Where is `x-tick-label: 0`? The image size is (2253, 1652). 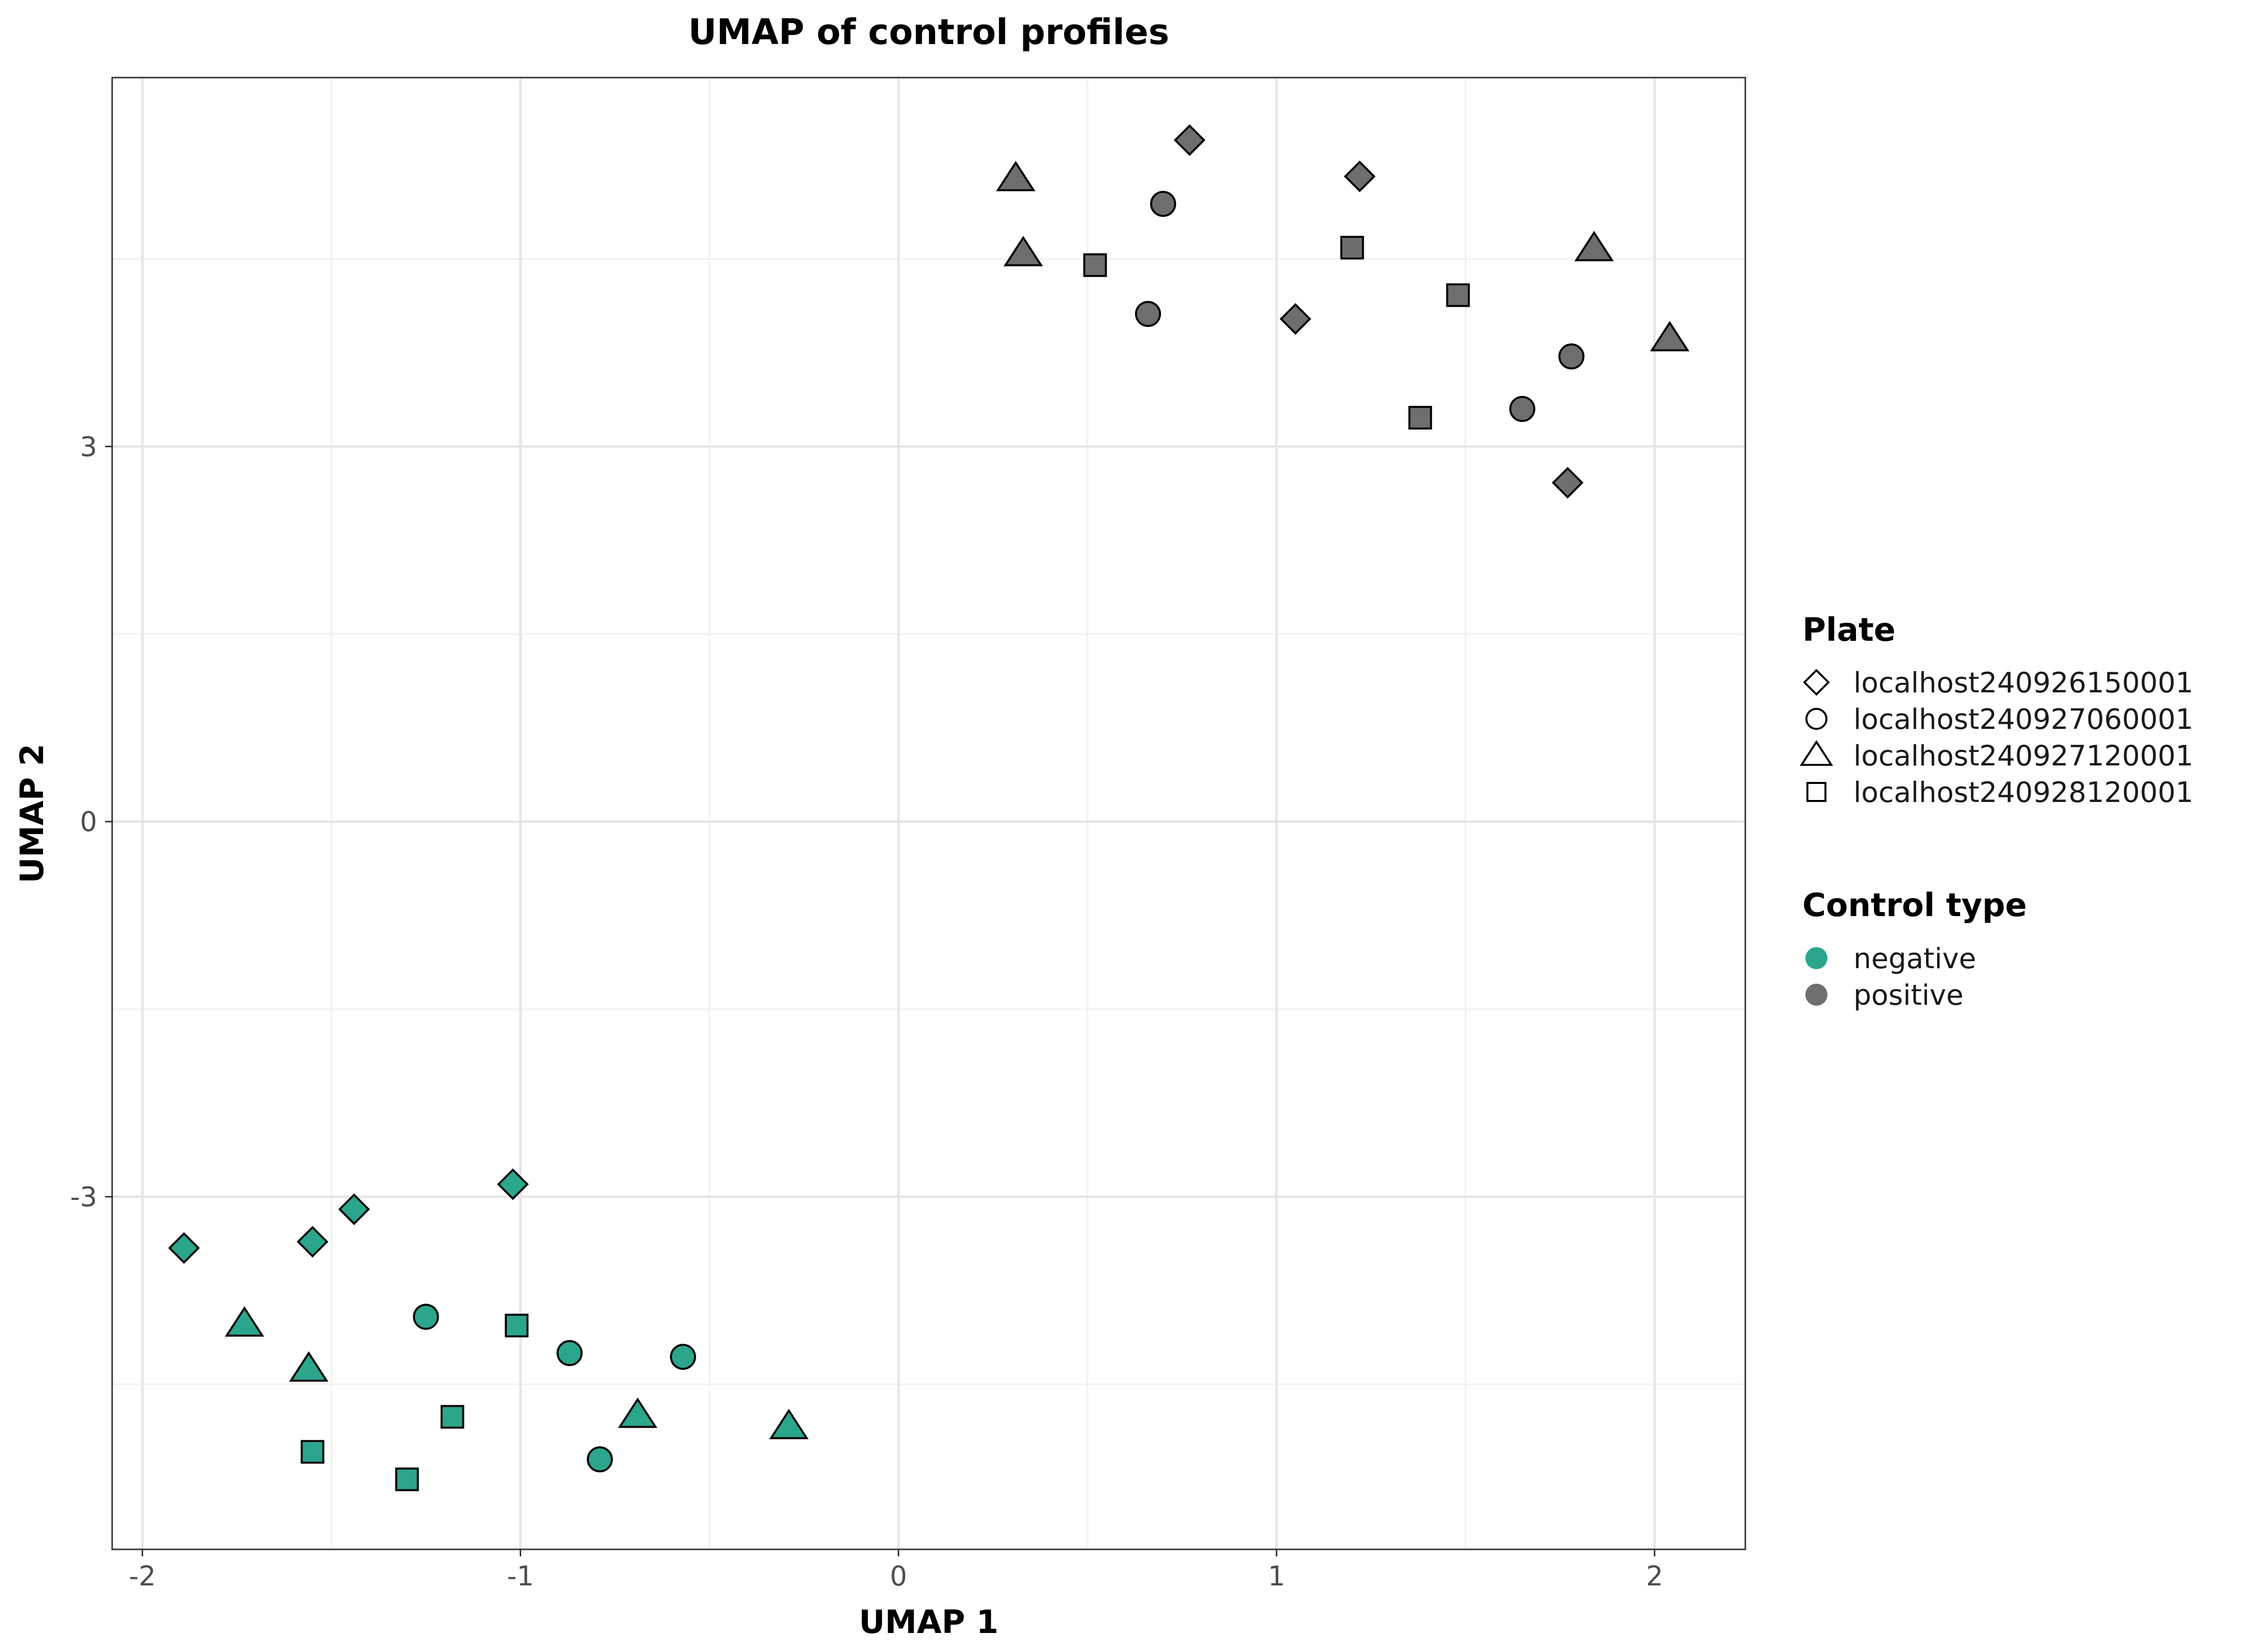 x-tick-label: 0 is located at coordinates (899, 1576).